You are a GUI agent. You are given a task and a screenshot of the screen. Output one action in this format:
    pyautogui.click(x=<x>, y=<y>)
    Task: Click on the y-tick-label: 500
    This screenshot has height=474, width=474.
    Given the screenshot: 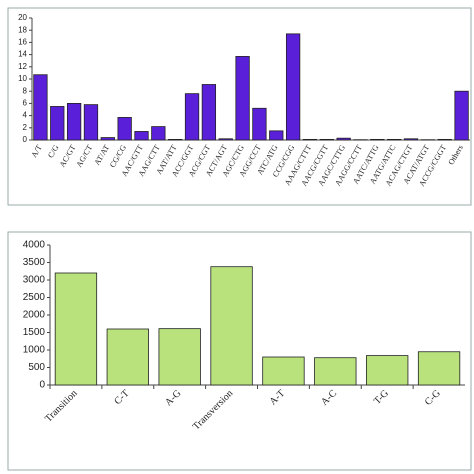 What is the action you would take?
    pyautogui.click(x=36, y=367)
    